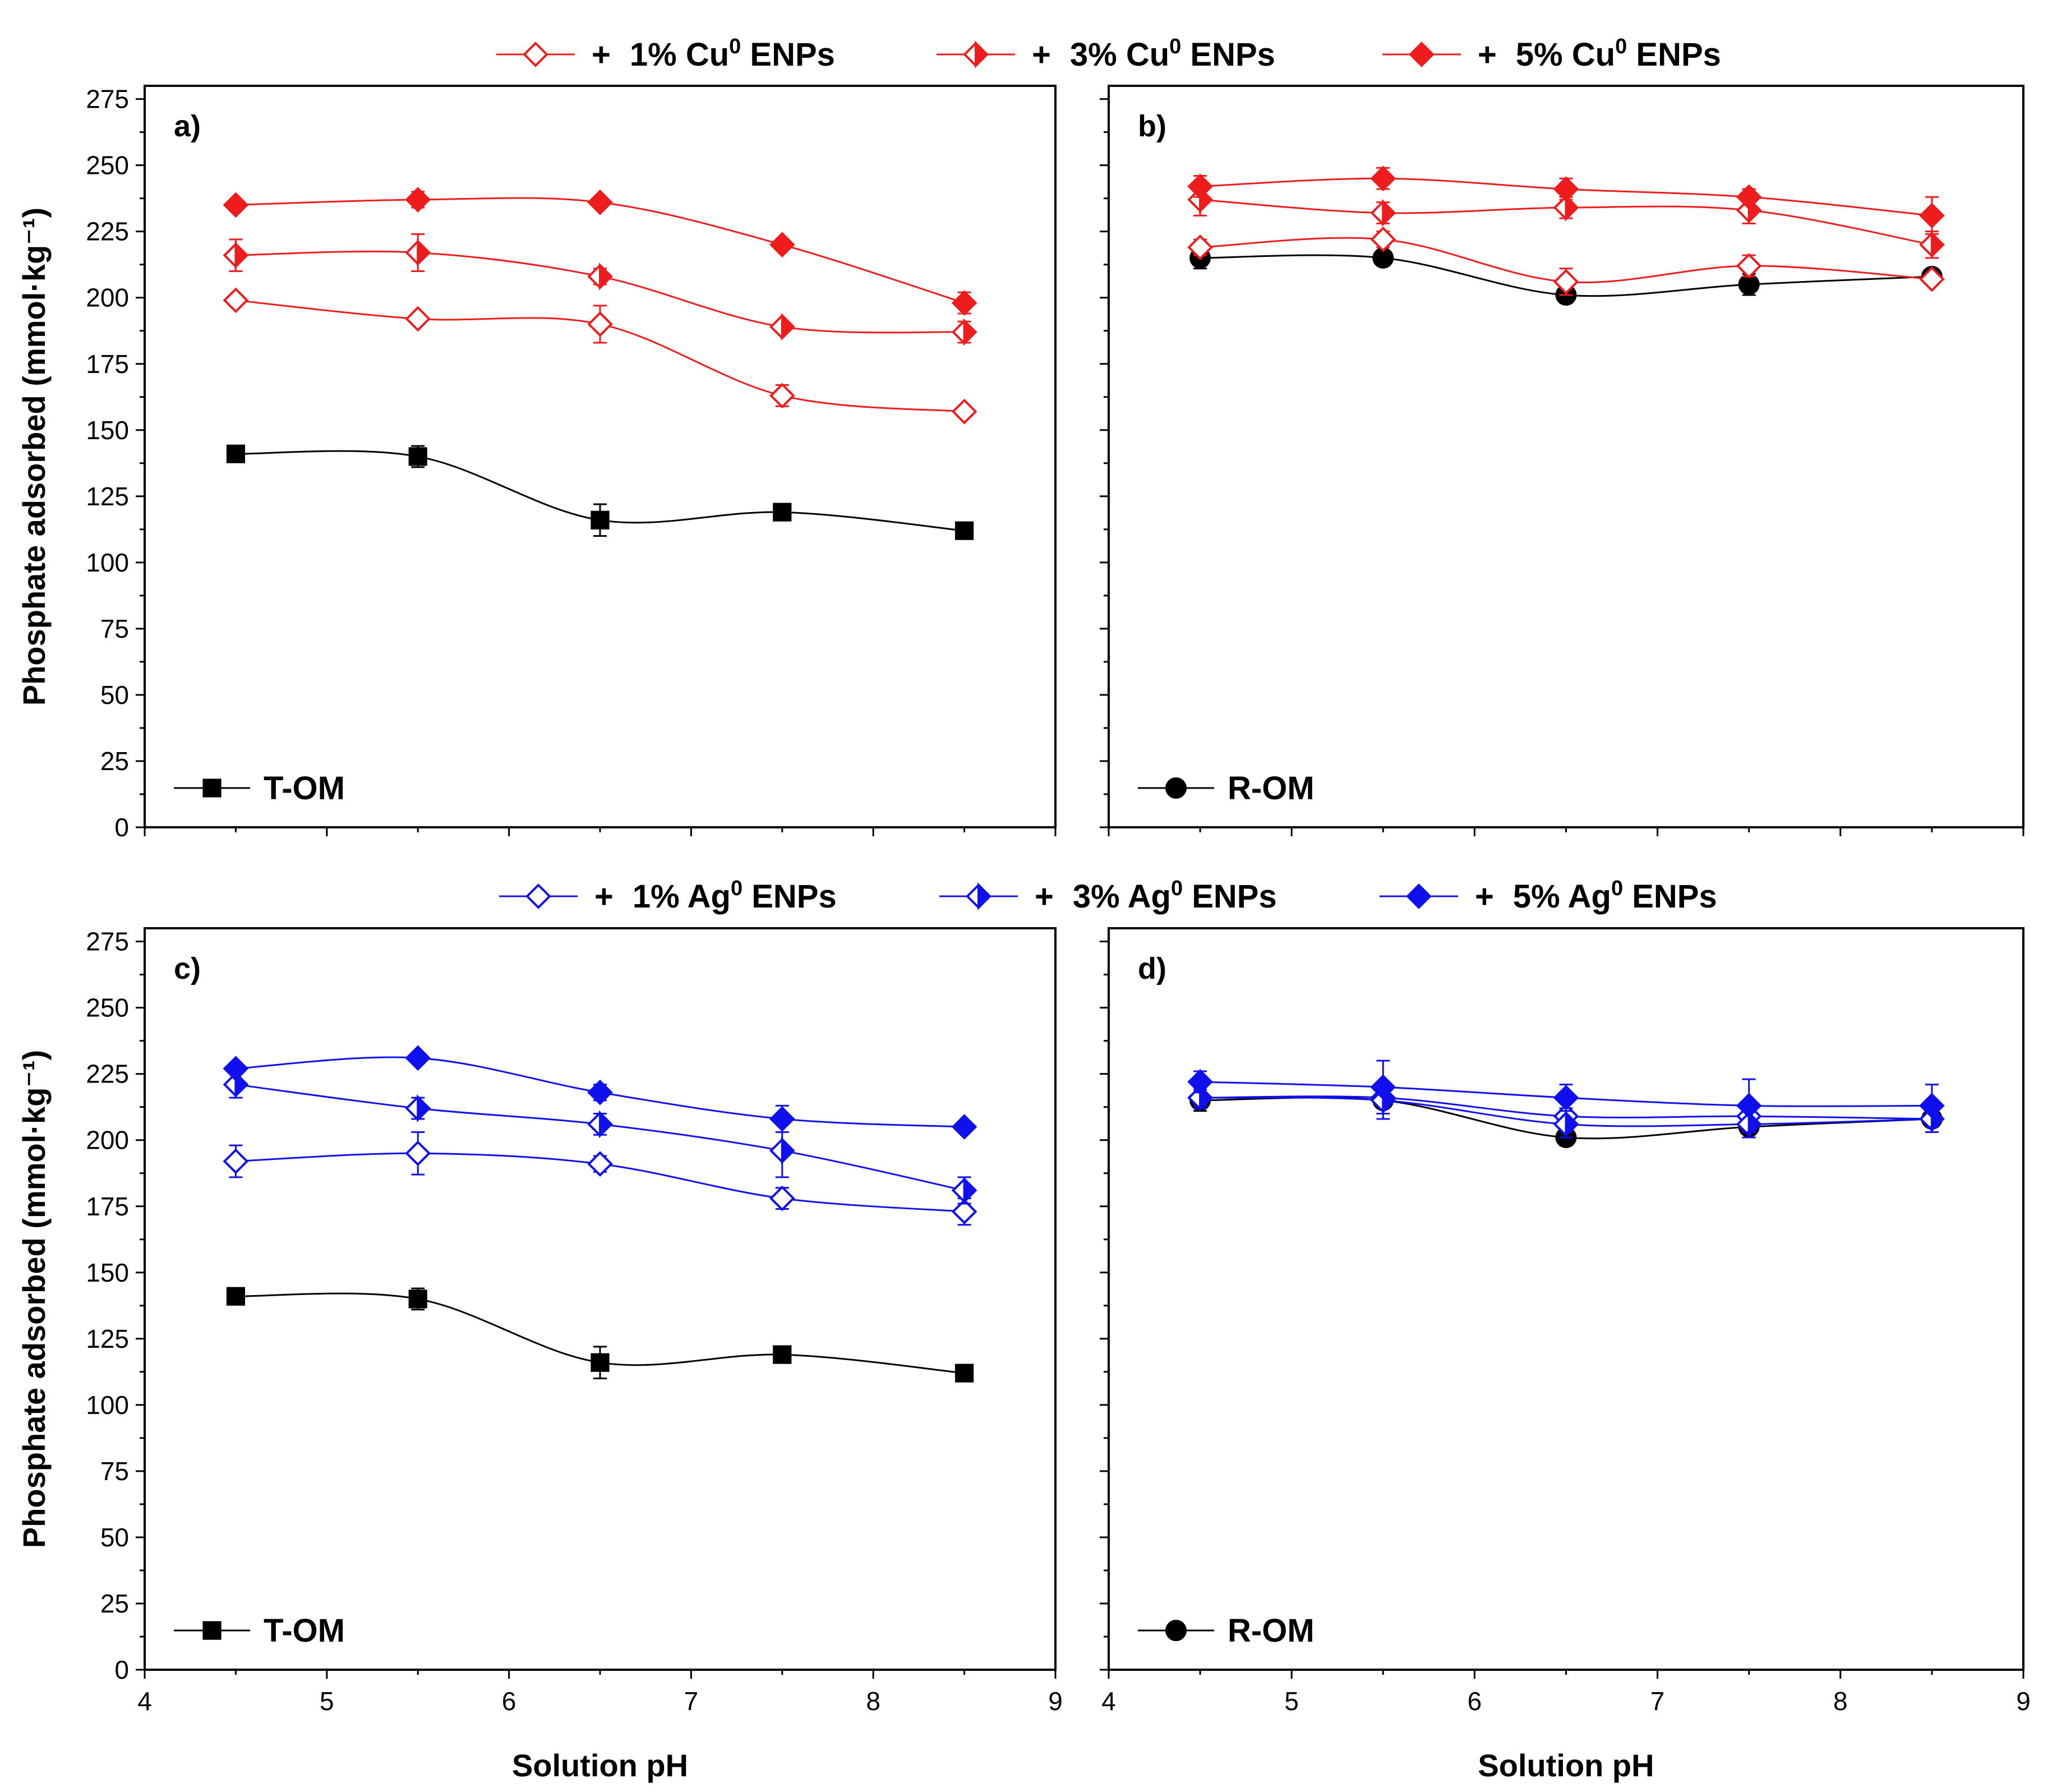 The image size is (2057, 1792). Describe the element at coordinates (107, 231) in the screenshot. I see `y-tick-label: 225` at that location.